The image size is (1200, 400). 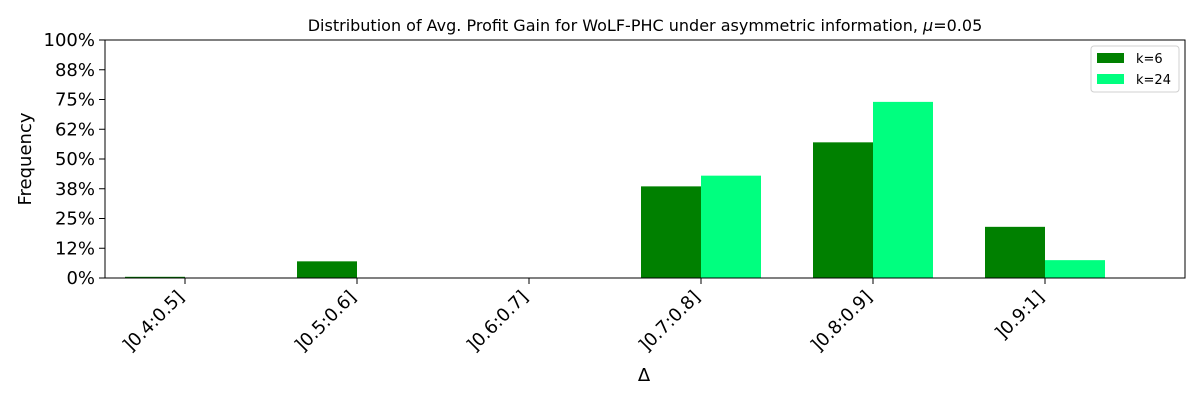 What do you see at coordinates (69, 40) in the screenshot?
I see `y-tick-label: 100%` at bounding box center [69, 40].